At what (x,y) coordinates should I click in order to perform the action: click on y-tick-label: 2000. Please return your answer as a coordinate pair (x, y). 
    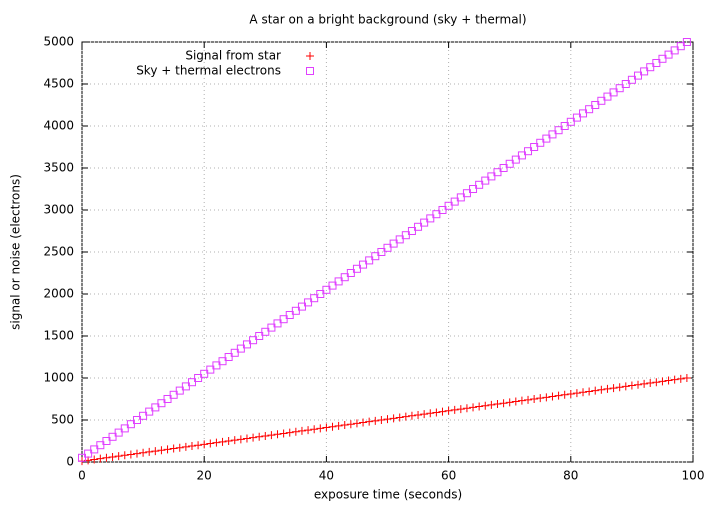
    Looking at the image, I should click on (58, 294).